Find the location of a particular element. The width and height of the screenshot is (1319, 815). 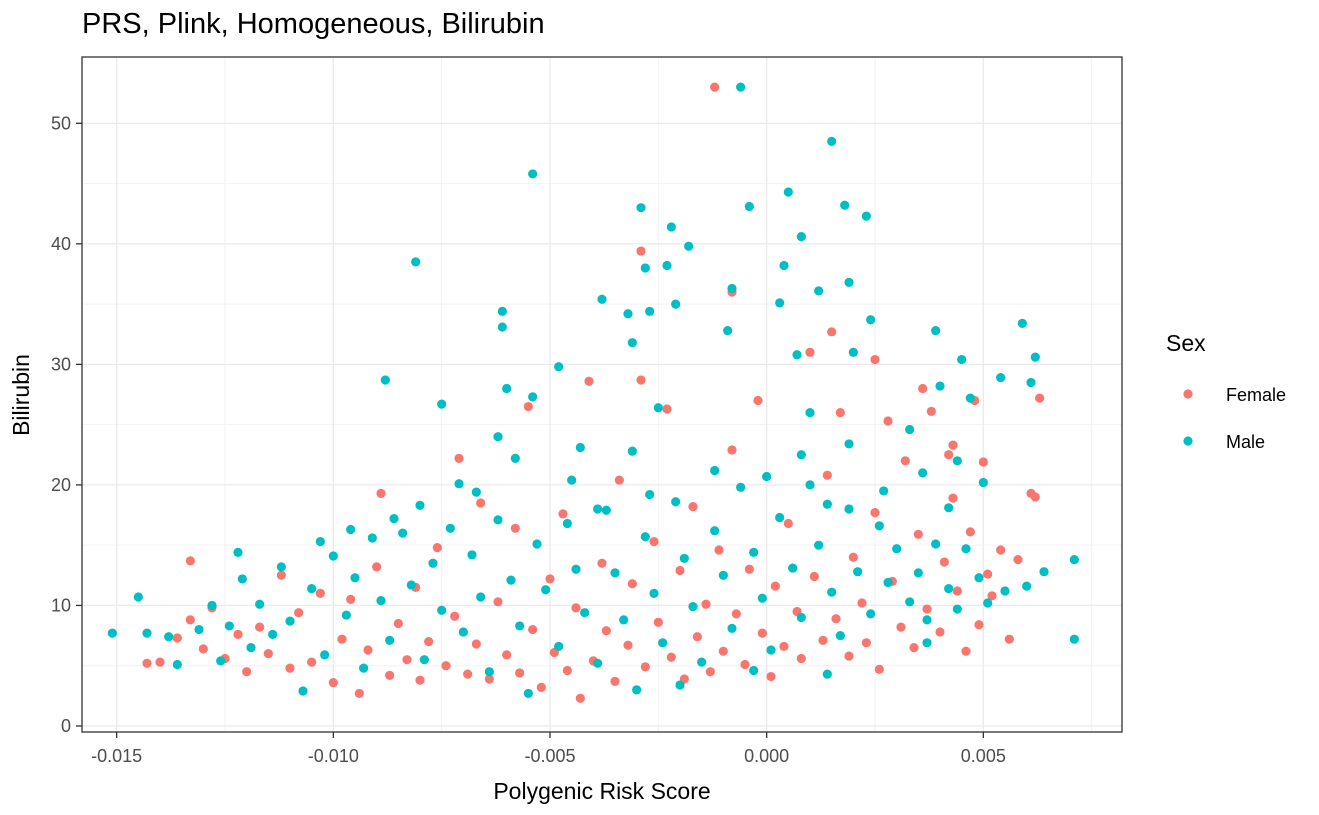

legend-label-female: Female is located at coordinates (1256, 395).